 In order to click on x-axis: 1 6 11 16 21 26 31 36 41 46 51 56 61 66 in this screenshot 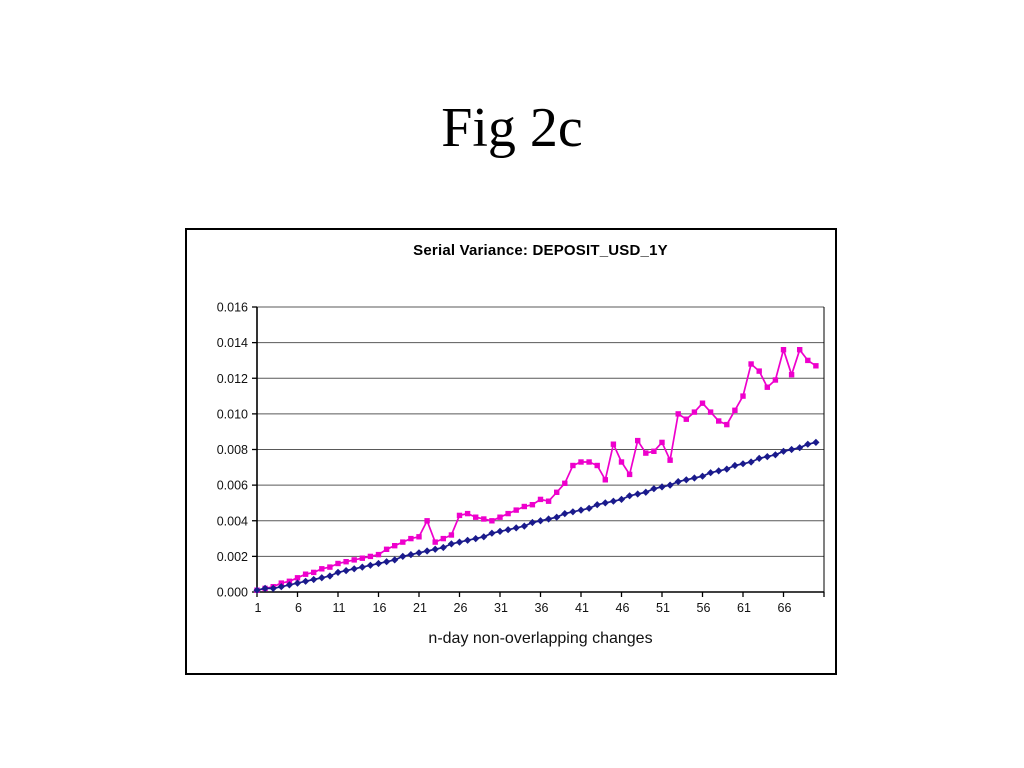, I will do `click(540, 603)`.